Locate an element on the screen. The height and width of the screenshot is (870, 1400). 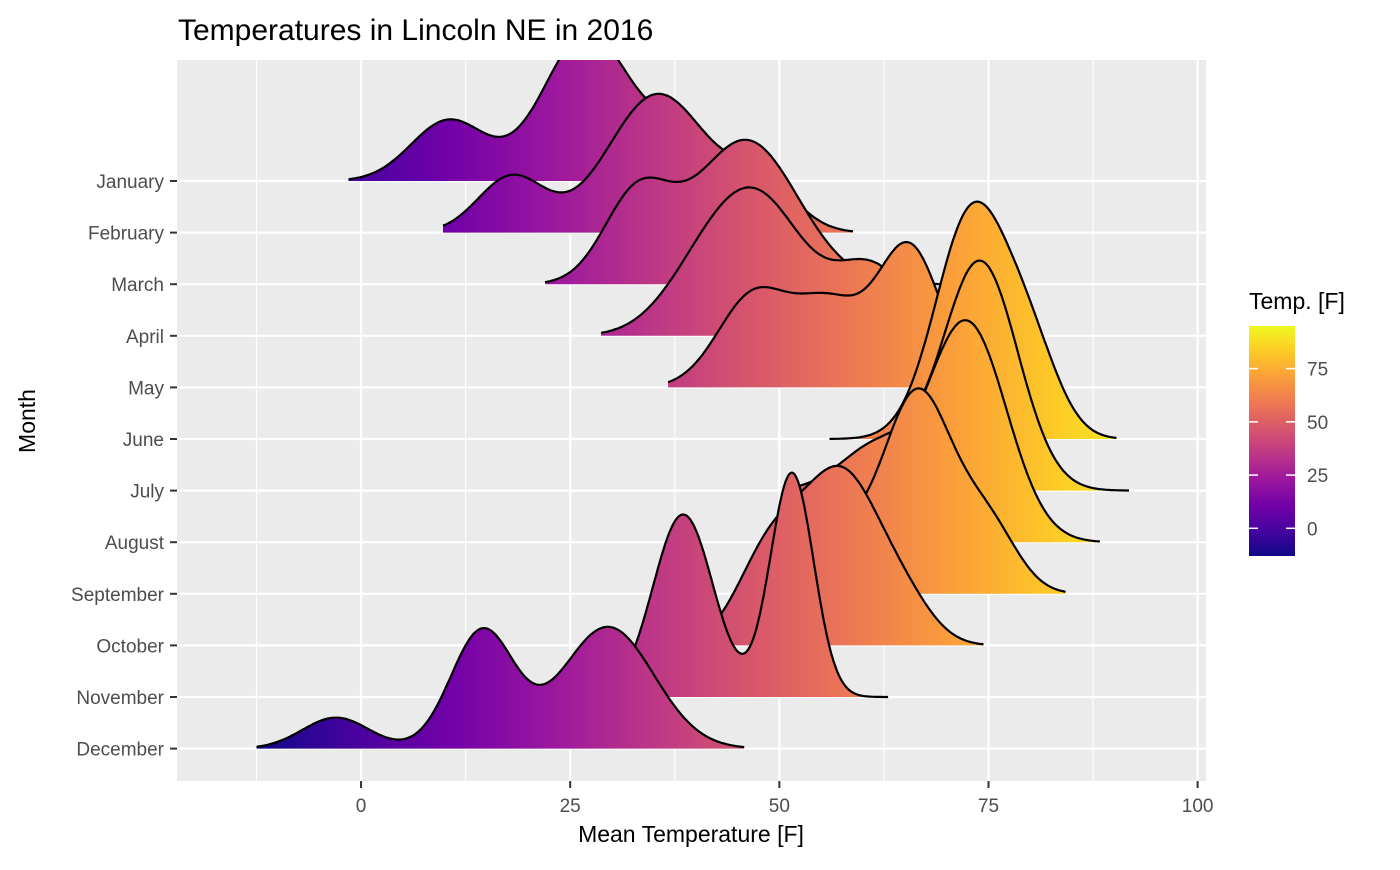
legend-colorbar is located at coordinates (1272, 441).